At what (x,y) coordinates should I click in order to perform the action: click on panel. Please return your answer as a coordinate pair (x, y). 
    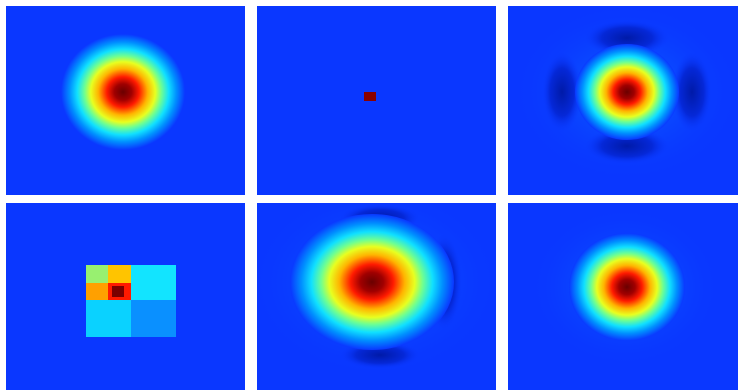
    Looking at the image, I should click on (623, 296).